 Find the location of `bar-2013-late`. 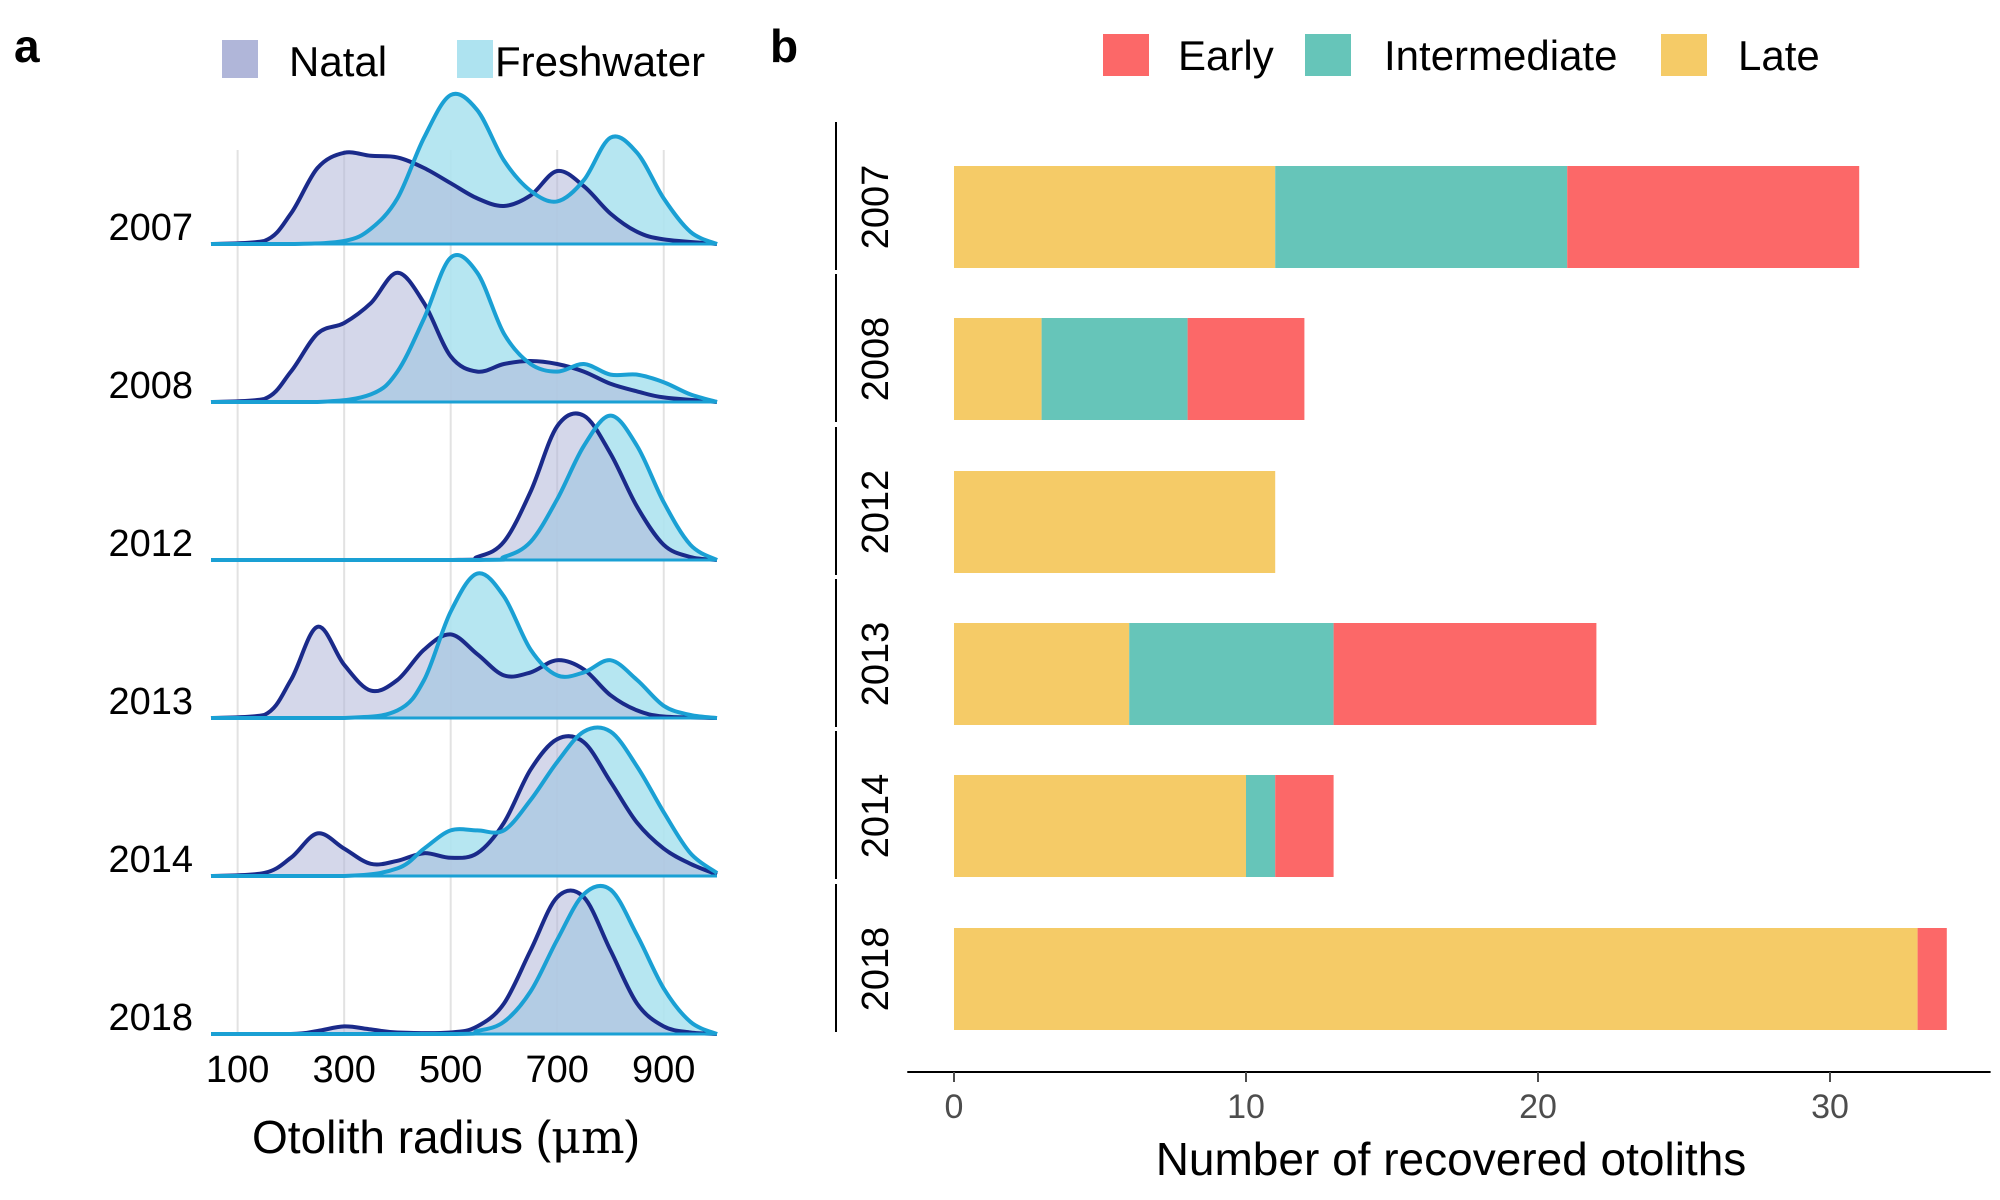

bar-2013-late is located at coordinates (1042, 674).